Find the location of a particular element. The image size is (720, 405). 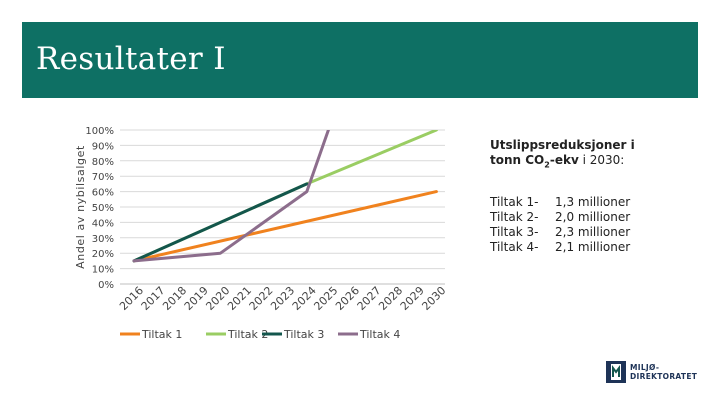

y-tick-label: 30% is located at coordinates (103, 239).